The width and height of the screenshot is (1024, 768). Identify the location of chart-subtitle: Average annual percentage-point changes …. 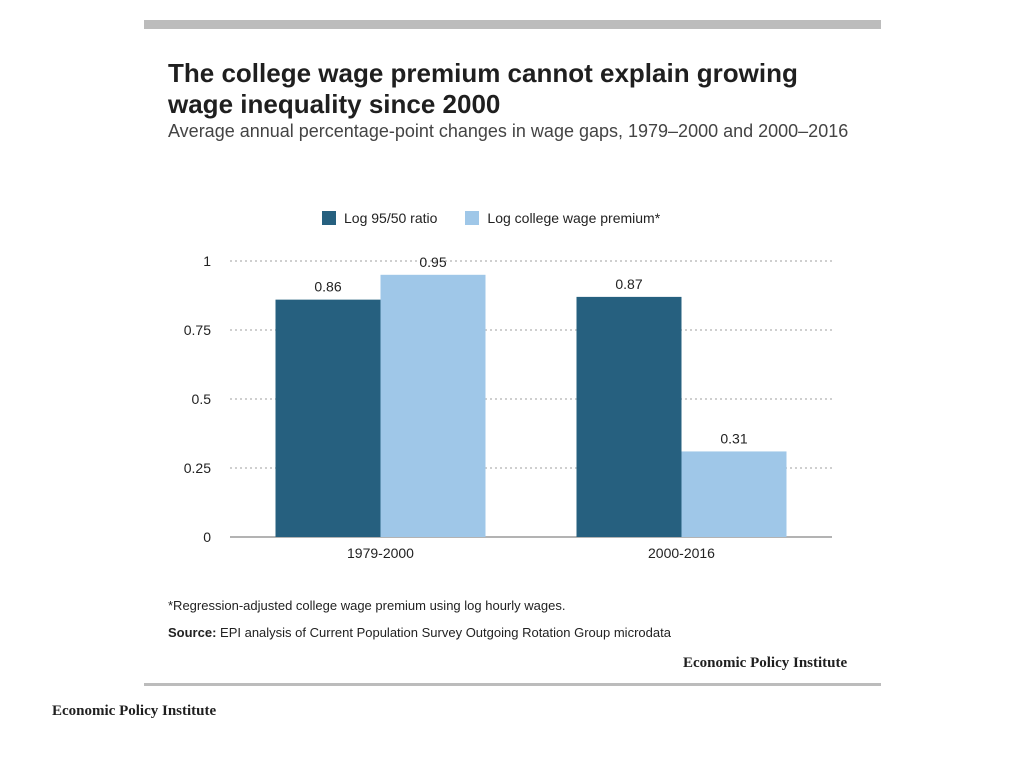
(508, 131).